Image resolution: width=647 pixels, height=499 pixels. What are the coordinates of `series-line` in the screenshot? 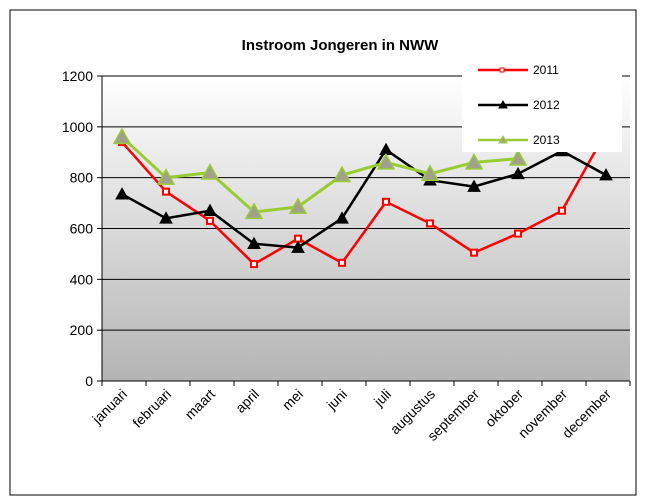 It's located at (320, 173).